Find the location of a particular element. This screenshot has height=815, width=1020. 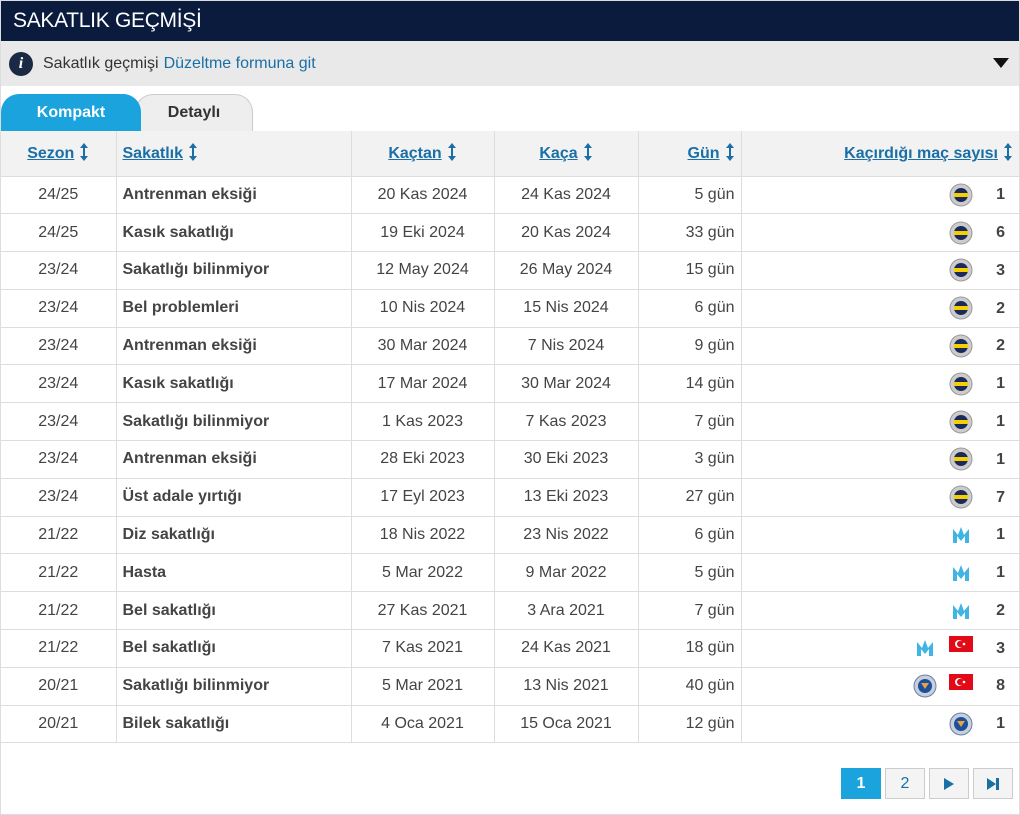

last-page is located at coordinates (993, 783).